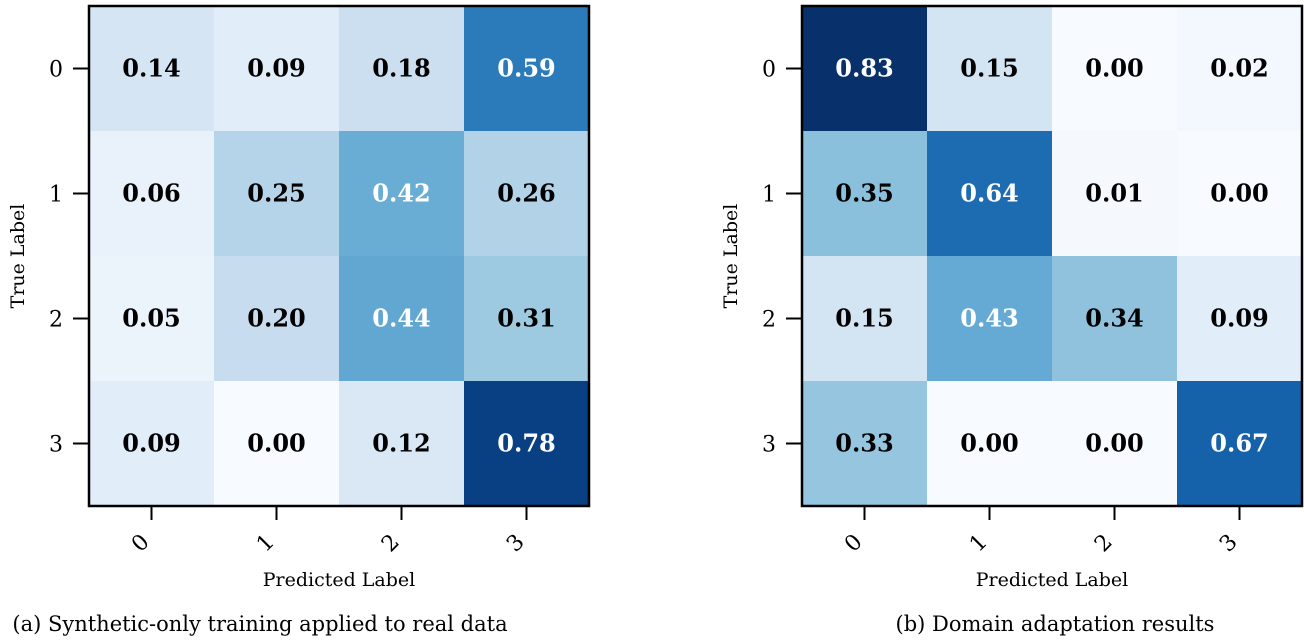 The height and width of the screenshot is (641, 1304). I want to click on cell-value-label: 0.05, so click(151, 318).